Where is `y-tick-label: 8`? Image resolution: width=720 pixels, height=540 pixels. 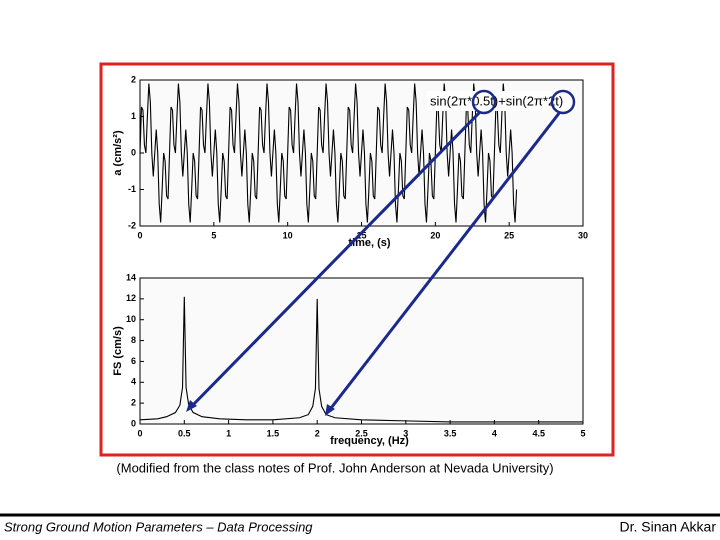
y-tick-label: 8 is located at coordinates (133, 340).